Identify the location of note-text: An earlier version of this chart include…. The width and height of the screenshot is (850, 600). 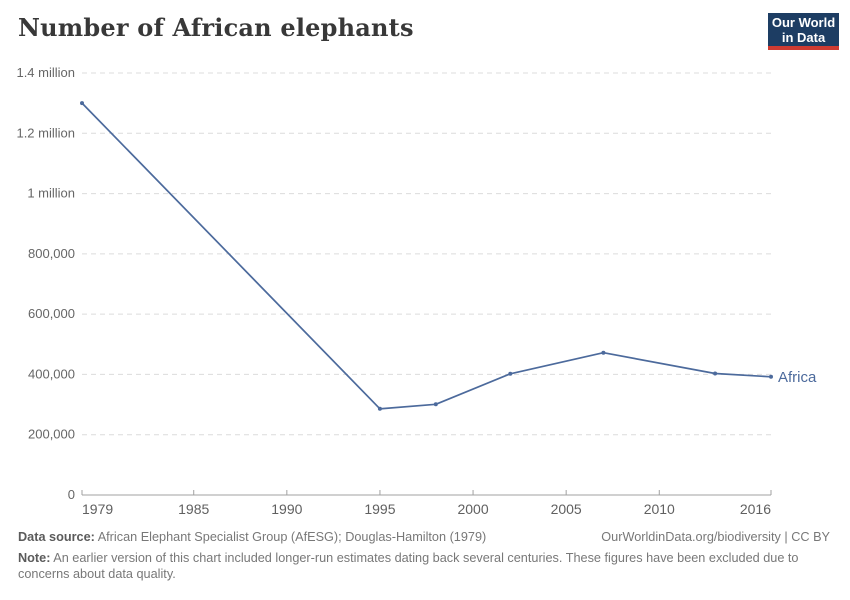
(408, 566).